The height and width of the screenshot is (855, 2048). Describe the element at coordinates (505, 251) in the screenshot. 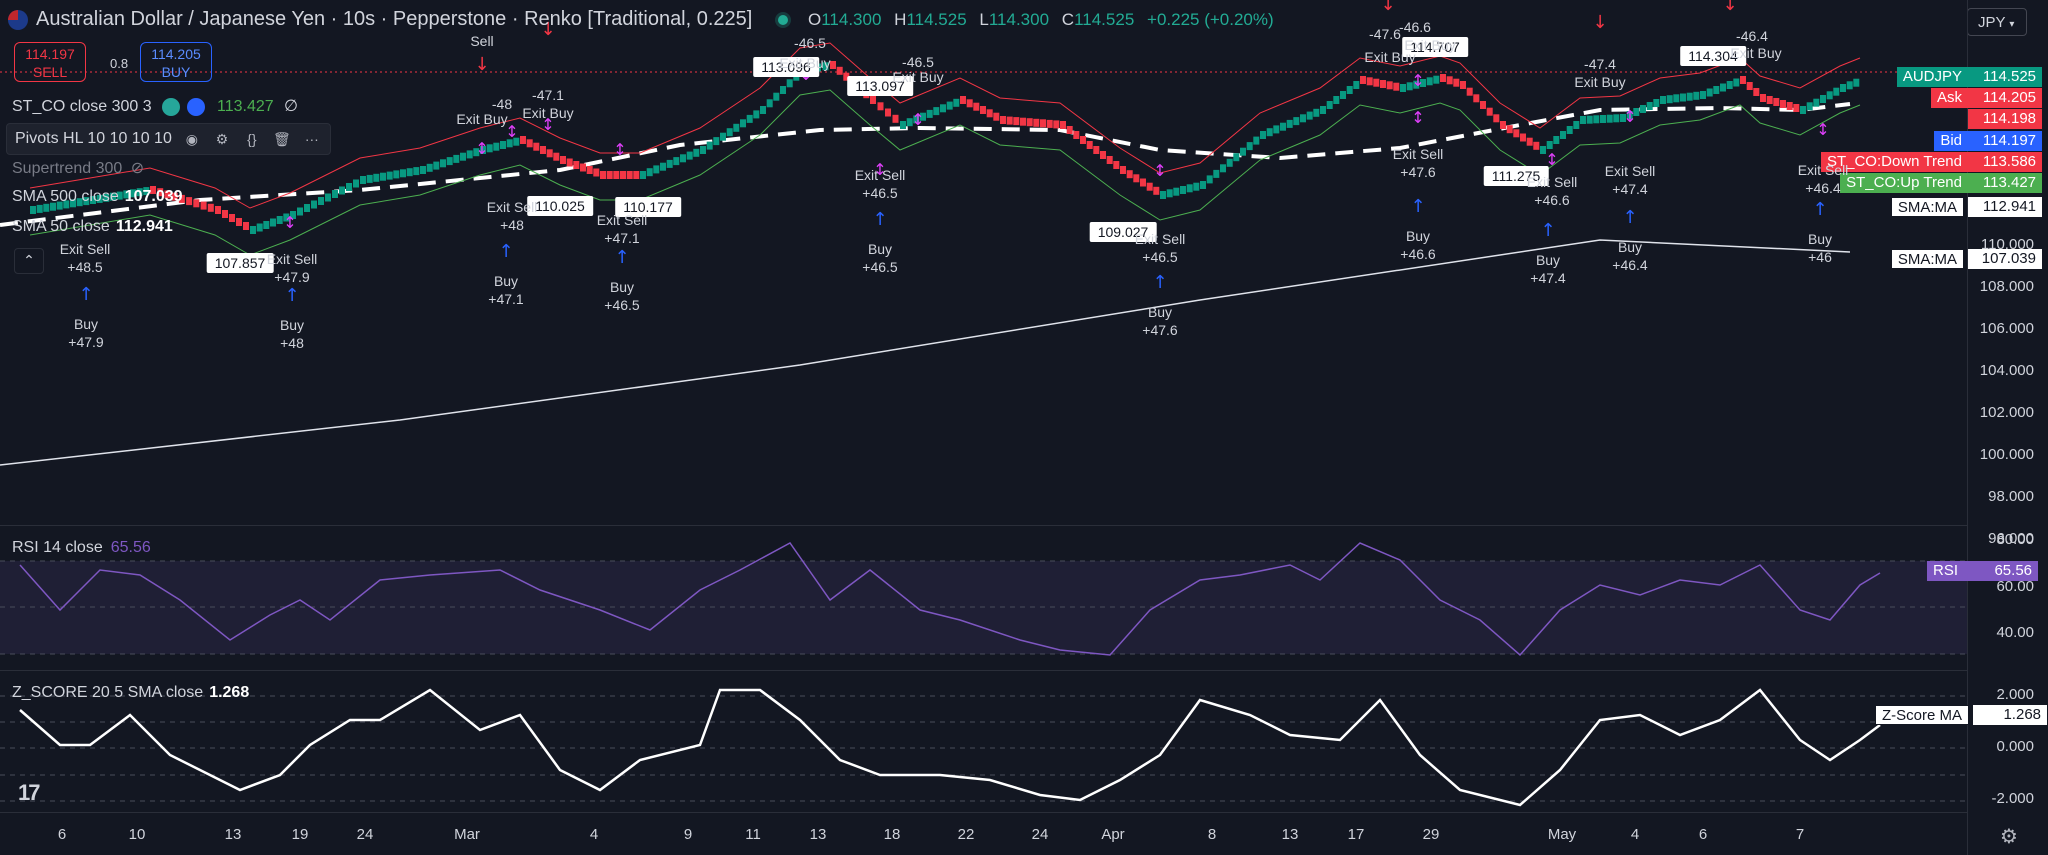

I see `buy-arrow-icon: ↑` at that location.